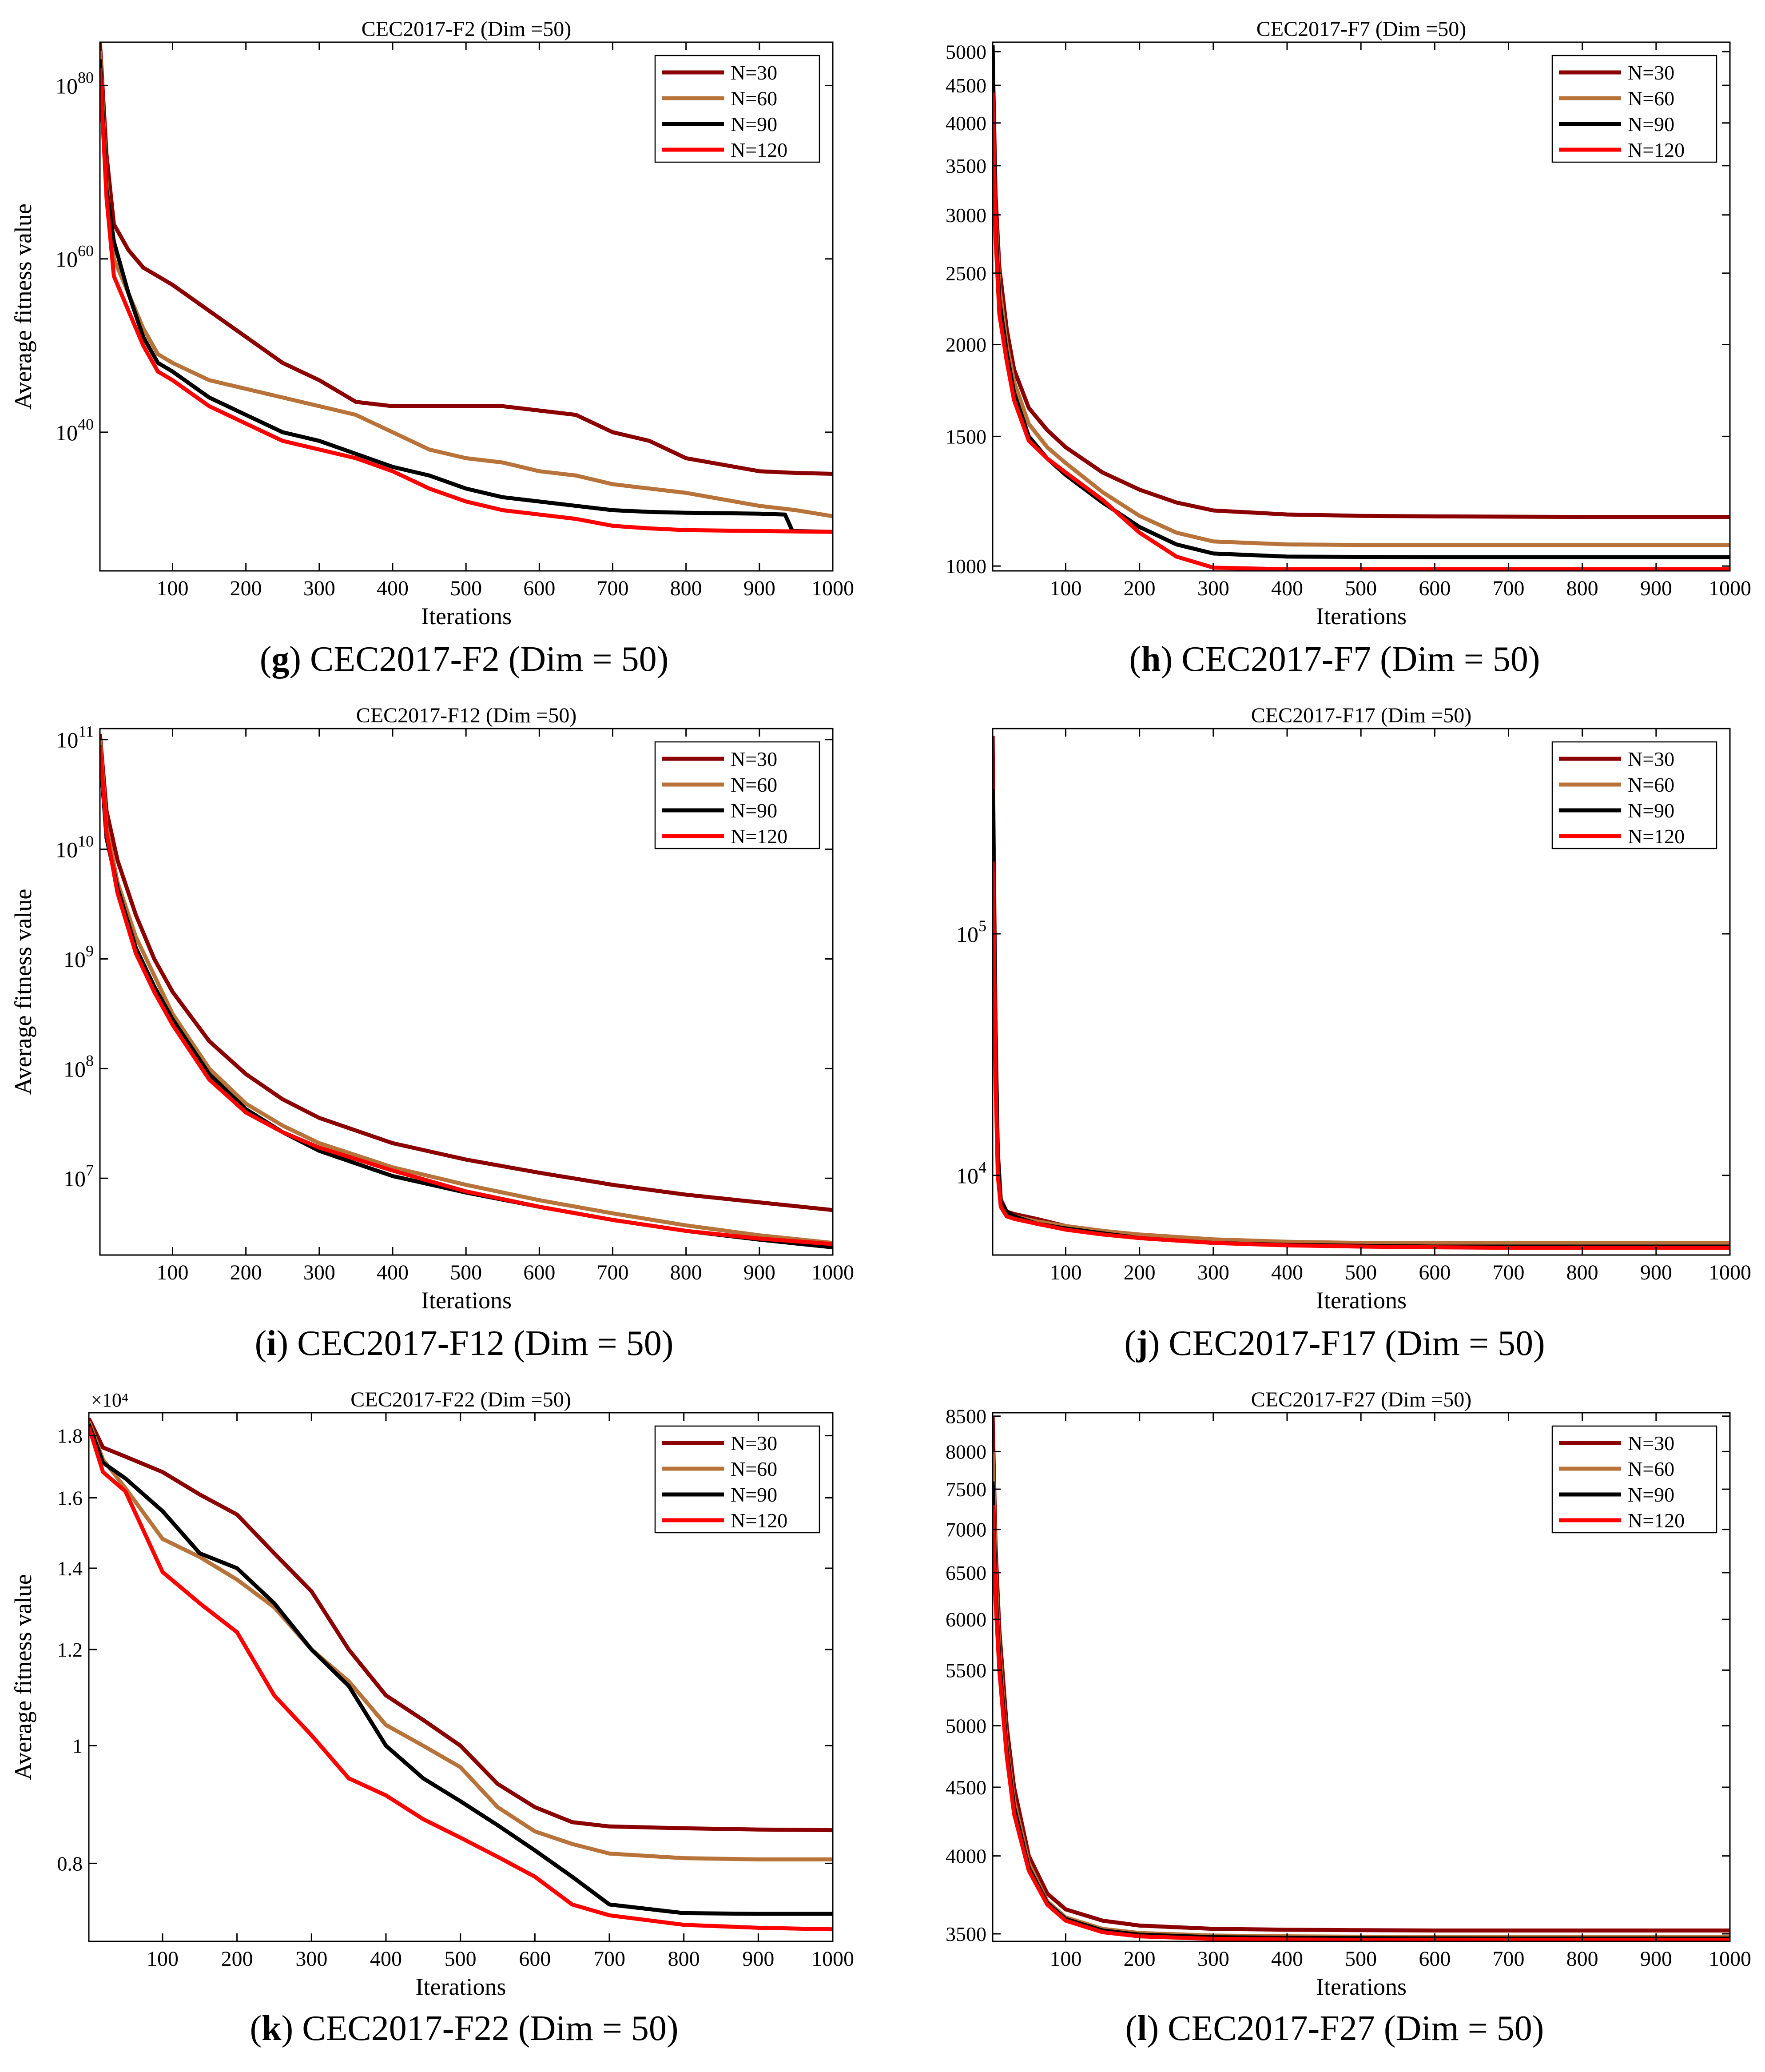 This screenshot has height=2072, width=1765. Describe the element at coordinates (966, 1490) in the screenshot. I see `y-tick-label: 7500` at that location.